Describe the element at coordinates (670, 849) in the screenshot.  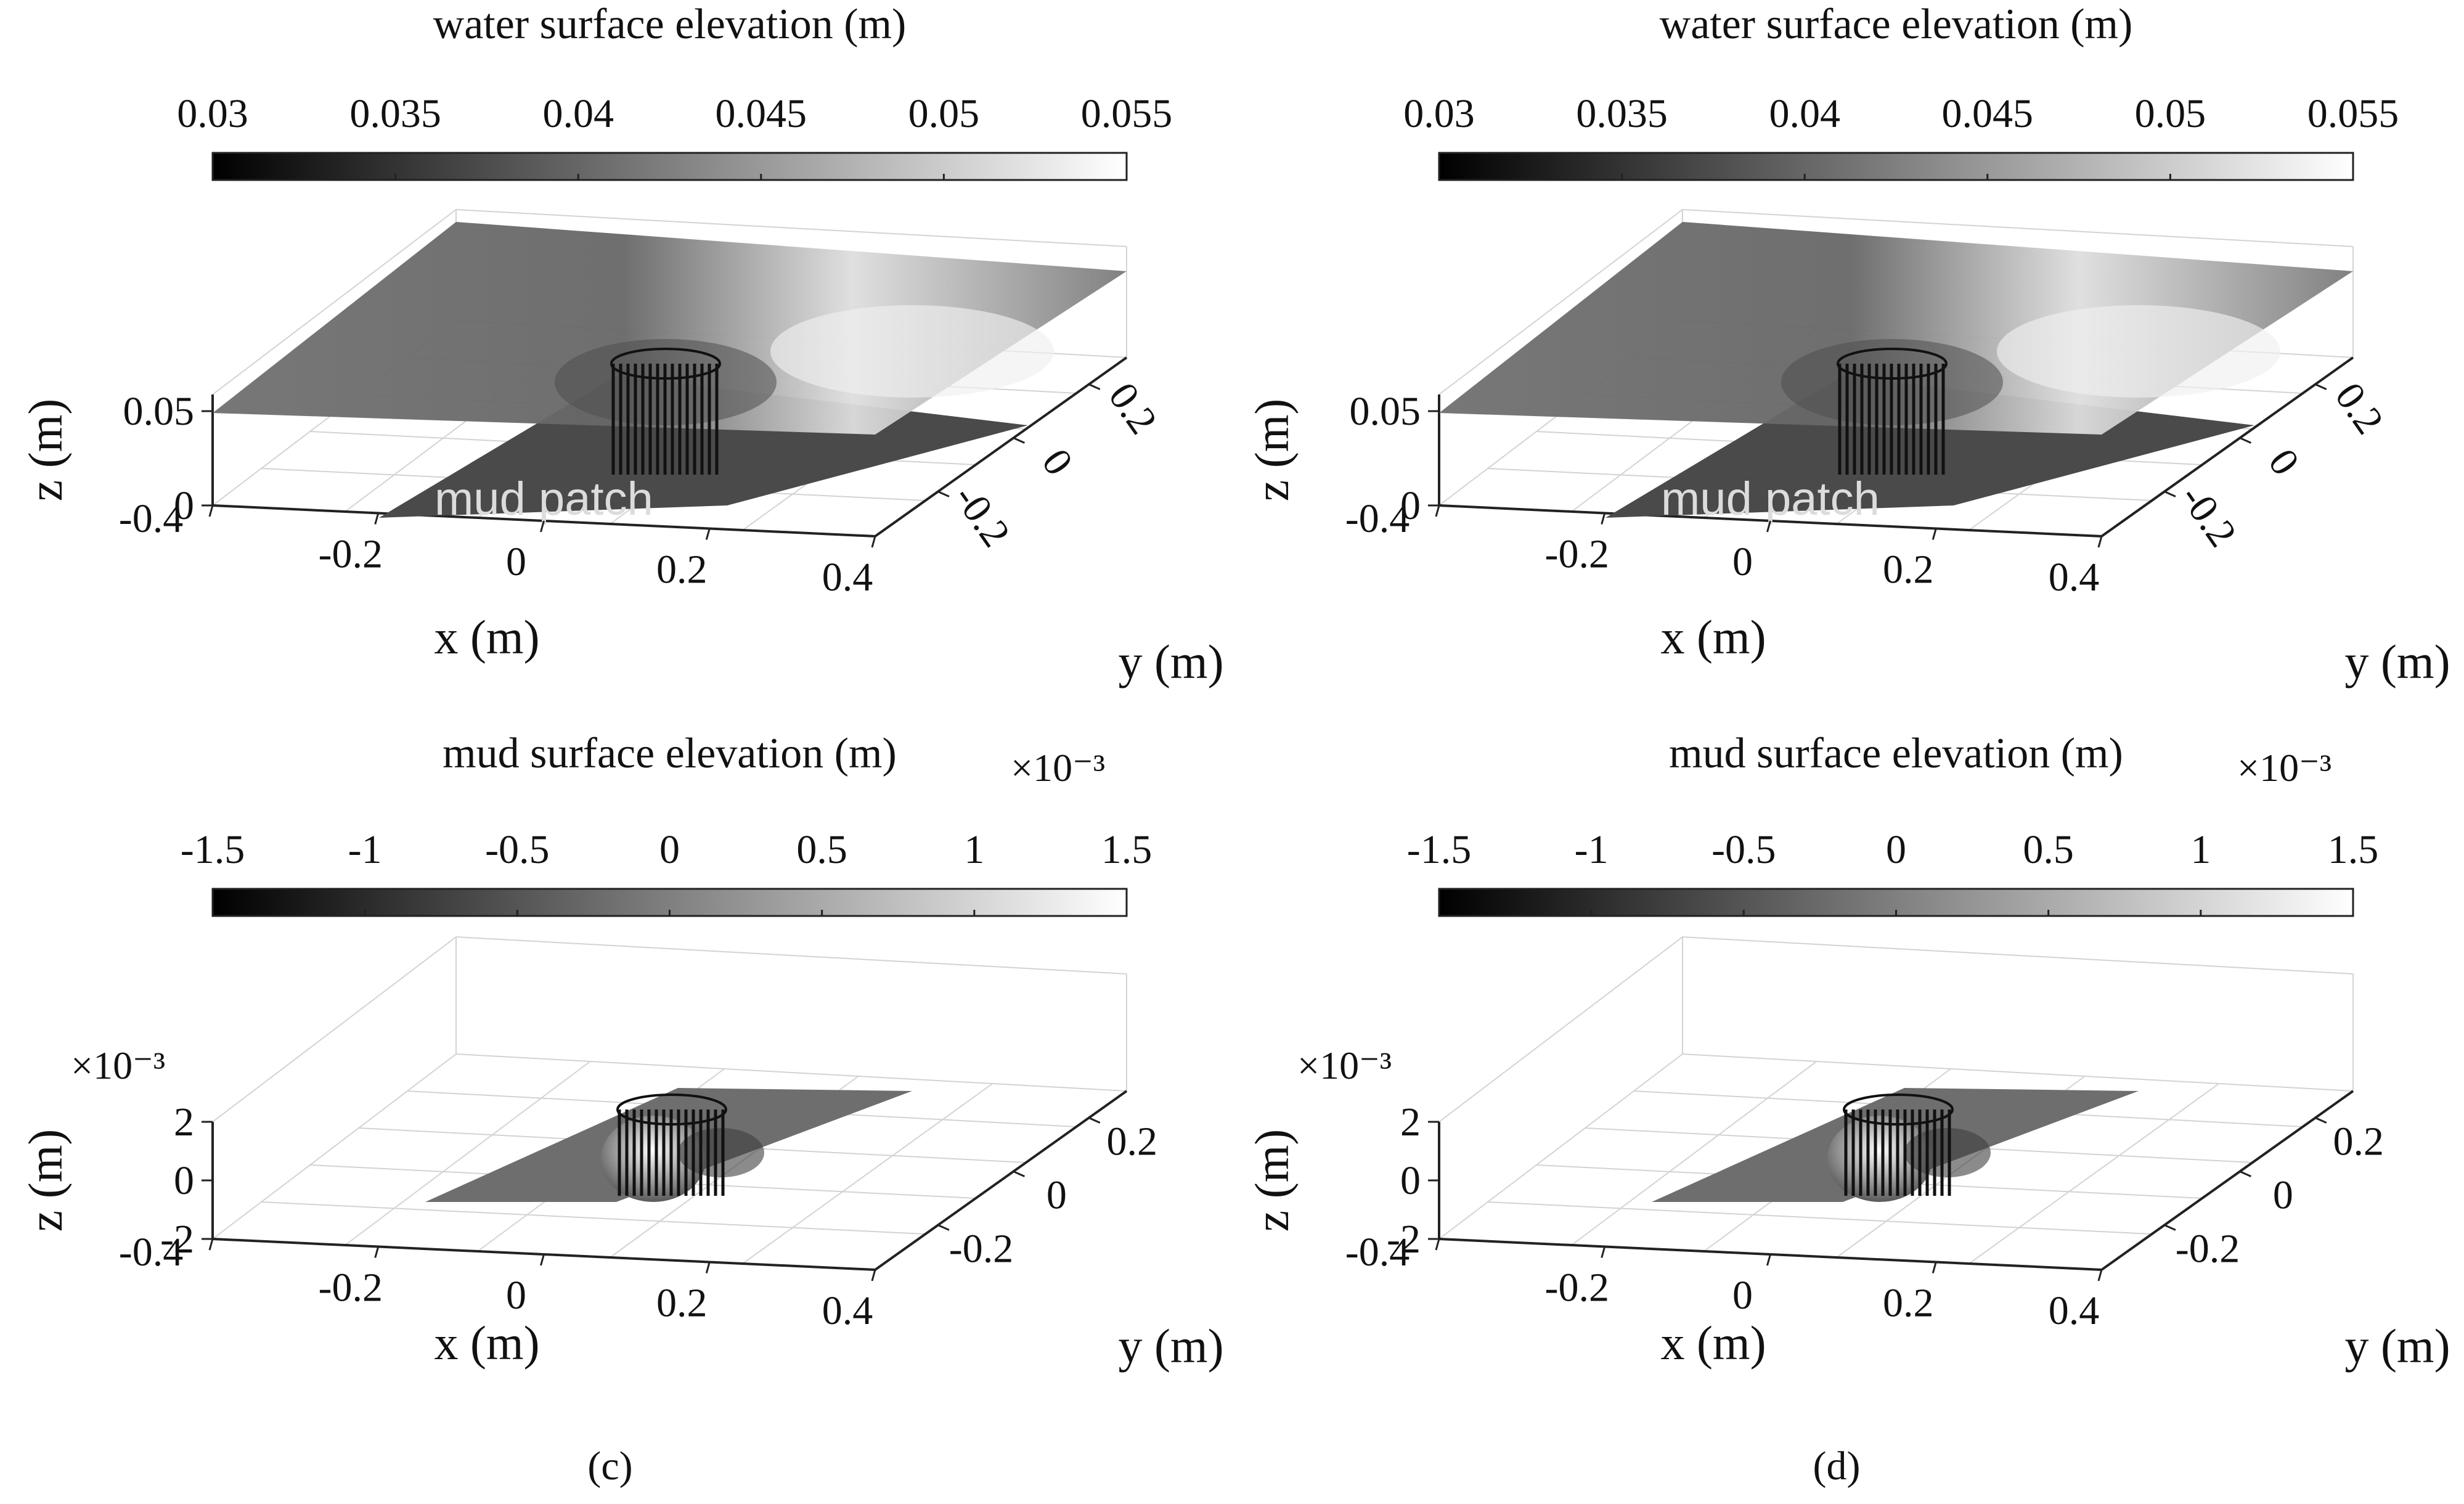
I see `colorbar-tick-label: 0` at that location.